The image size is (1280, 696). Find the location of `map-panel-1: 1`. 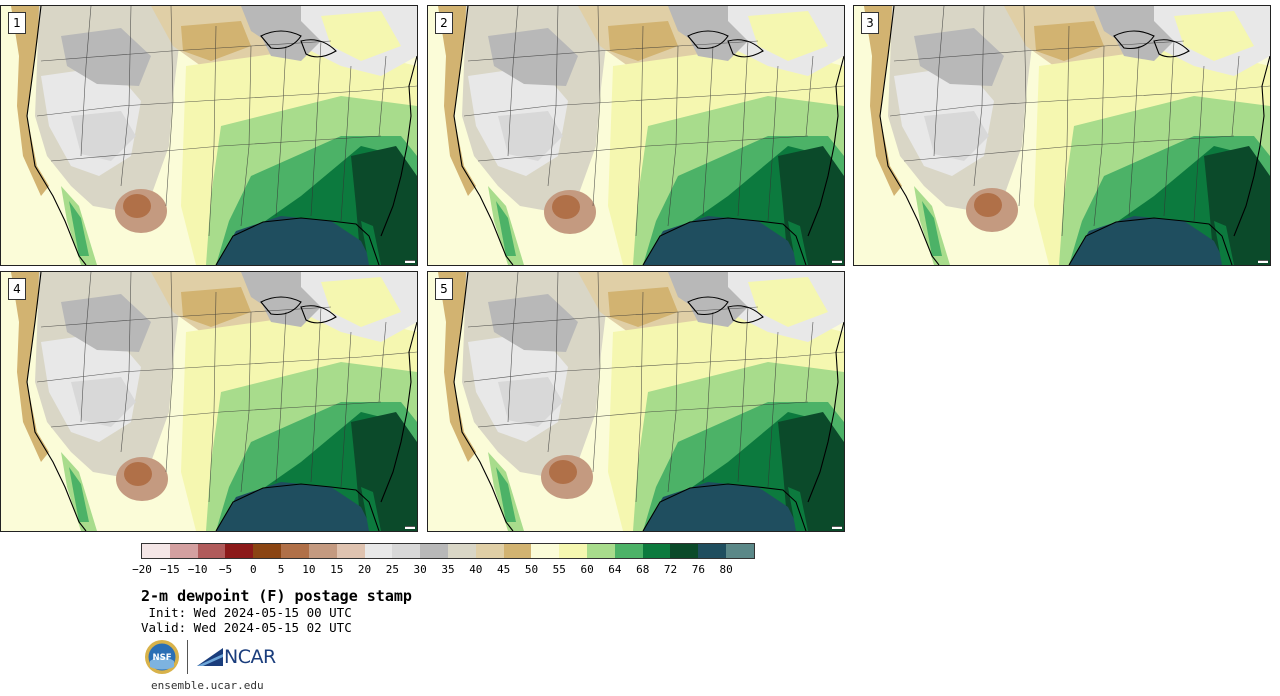

map-panel-1: 1 is located at coordinates (209, 135).